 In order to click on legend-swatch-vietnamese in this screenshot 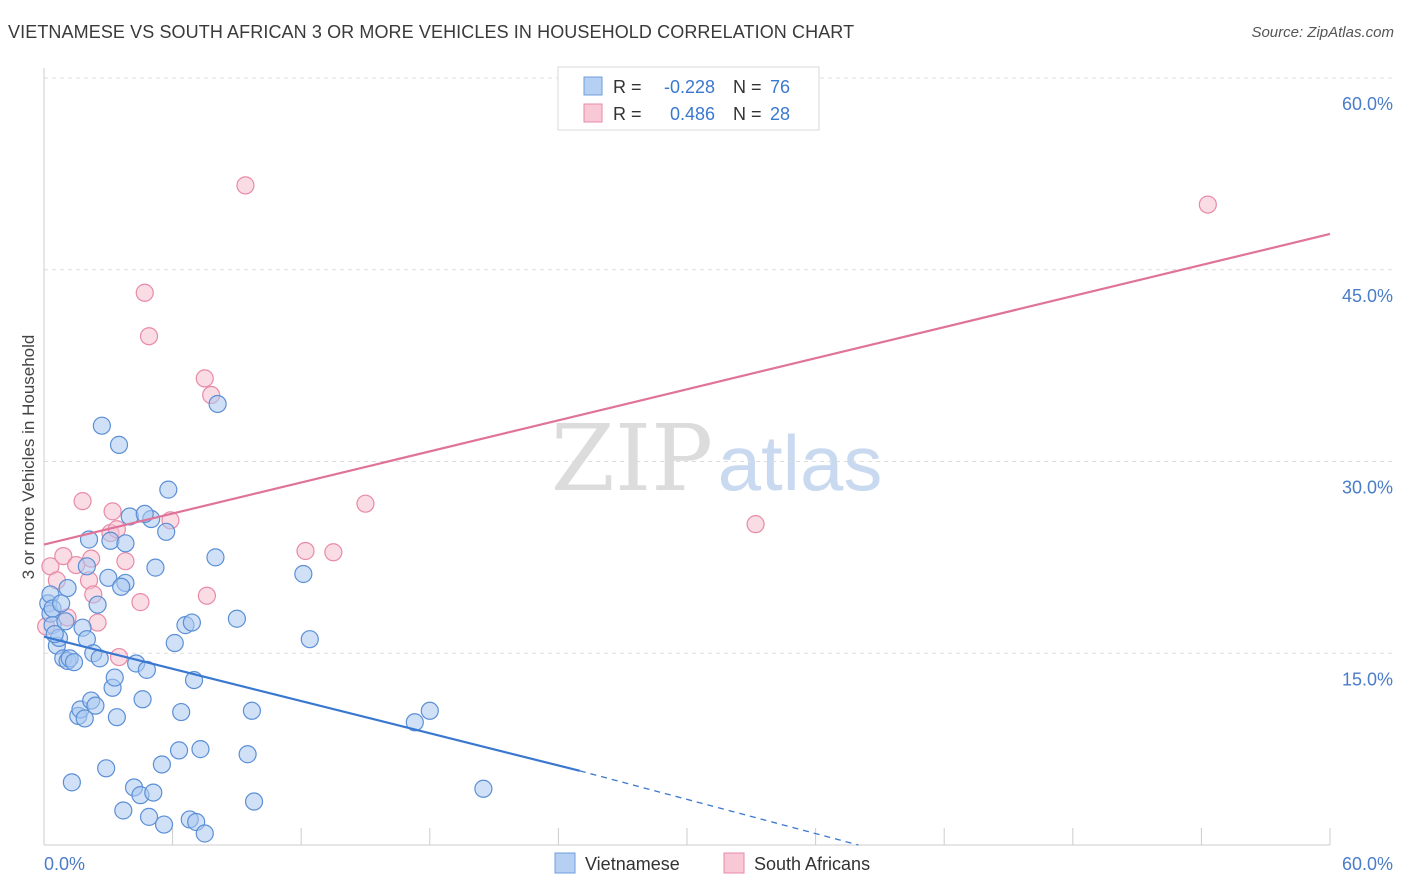, I will do `click(565, 863)`.